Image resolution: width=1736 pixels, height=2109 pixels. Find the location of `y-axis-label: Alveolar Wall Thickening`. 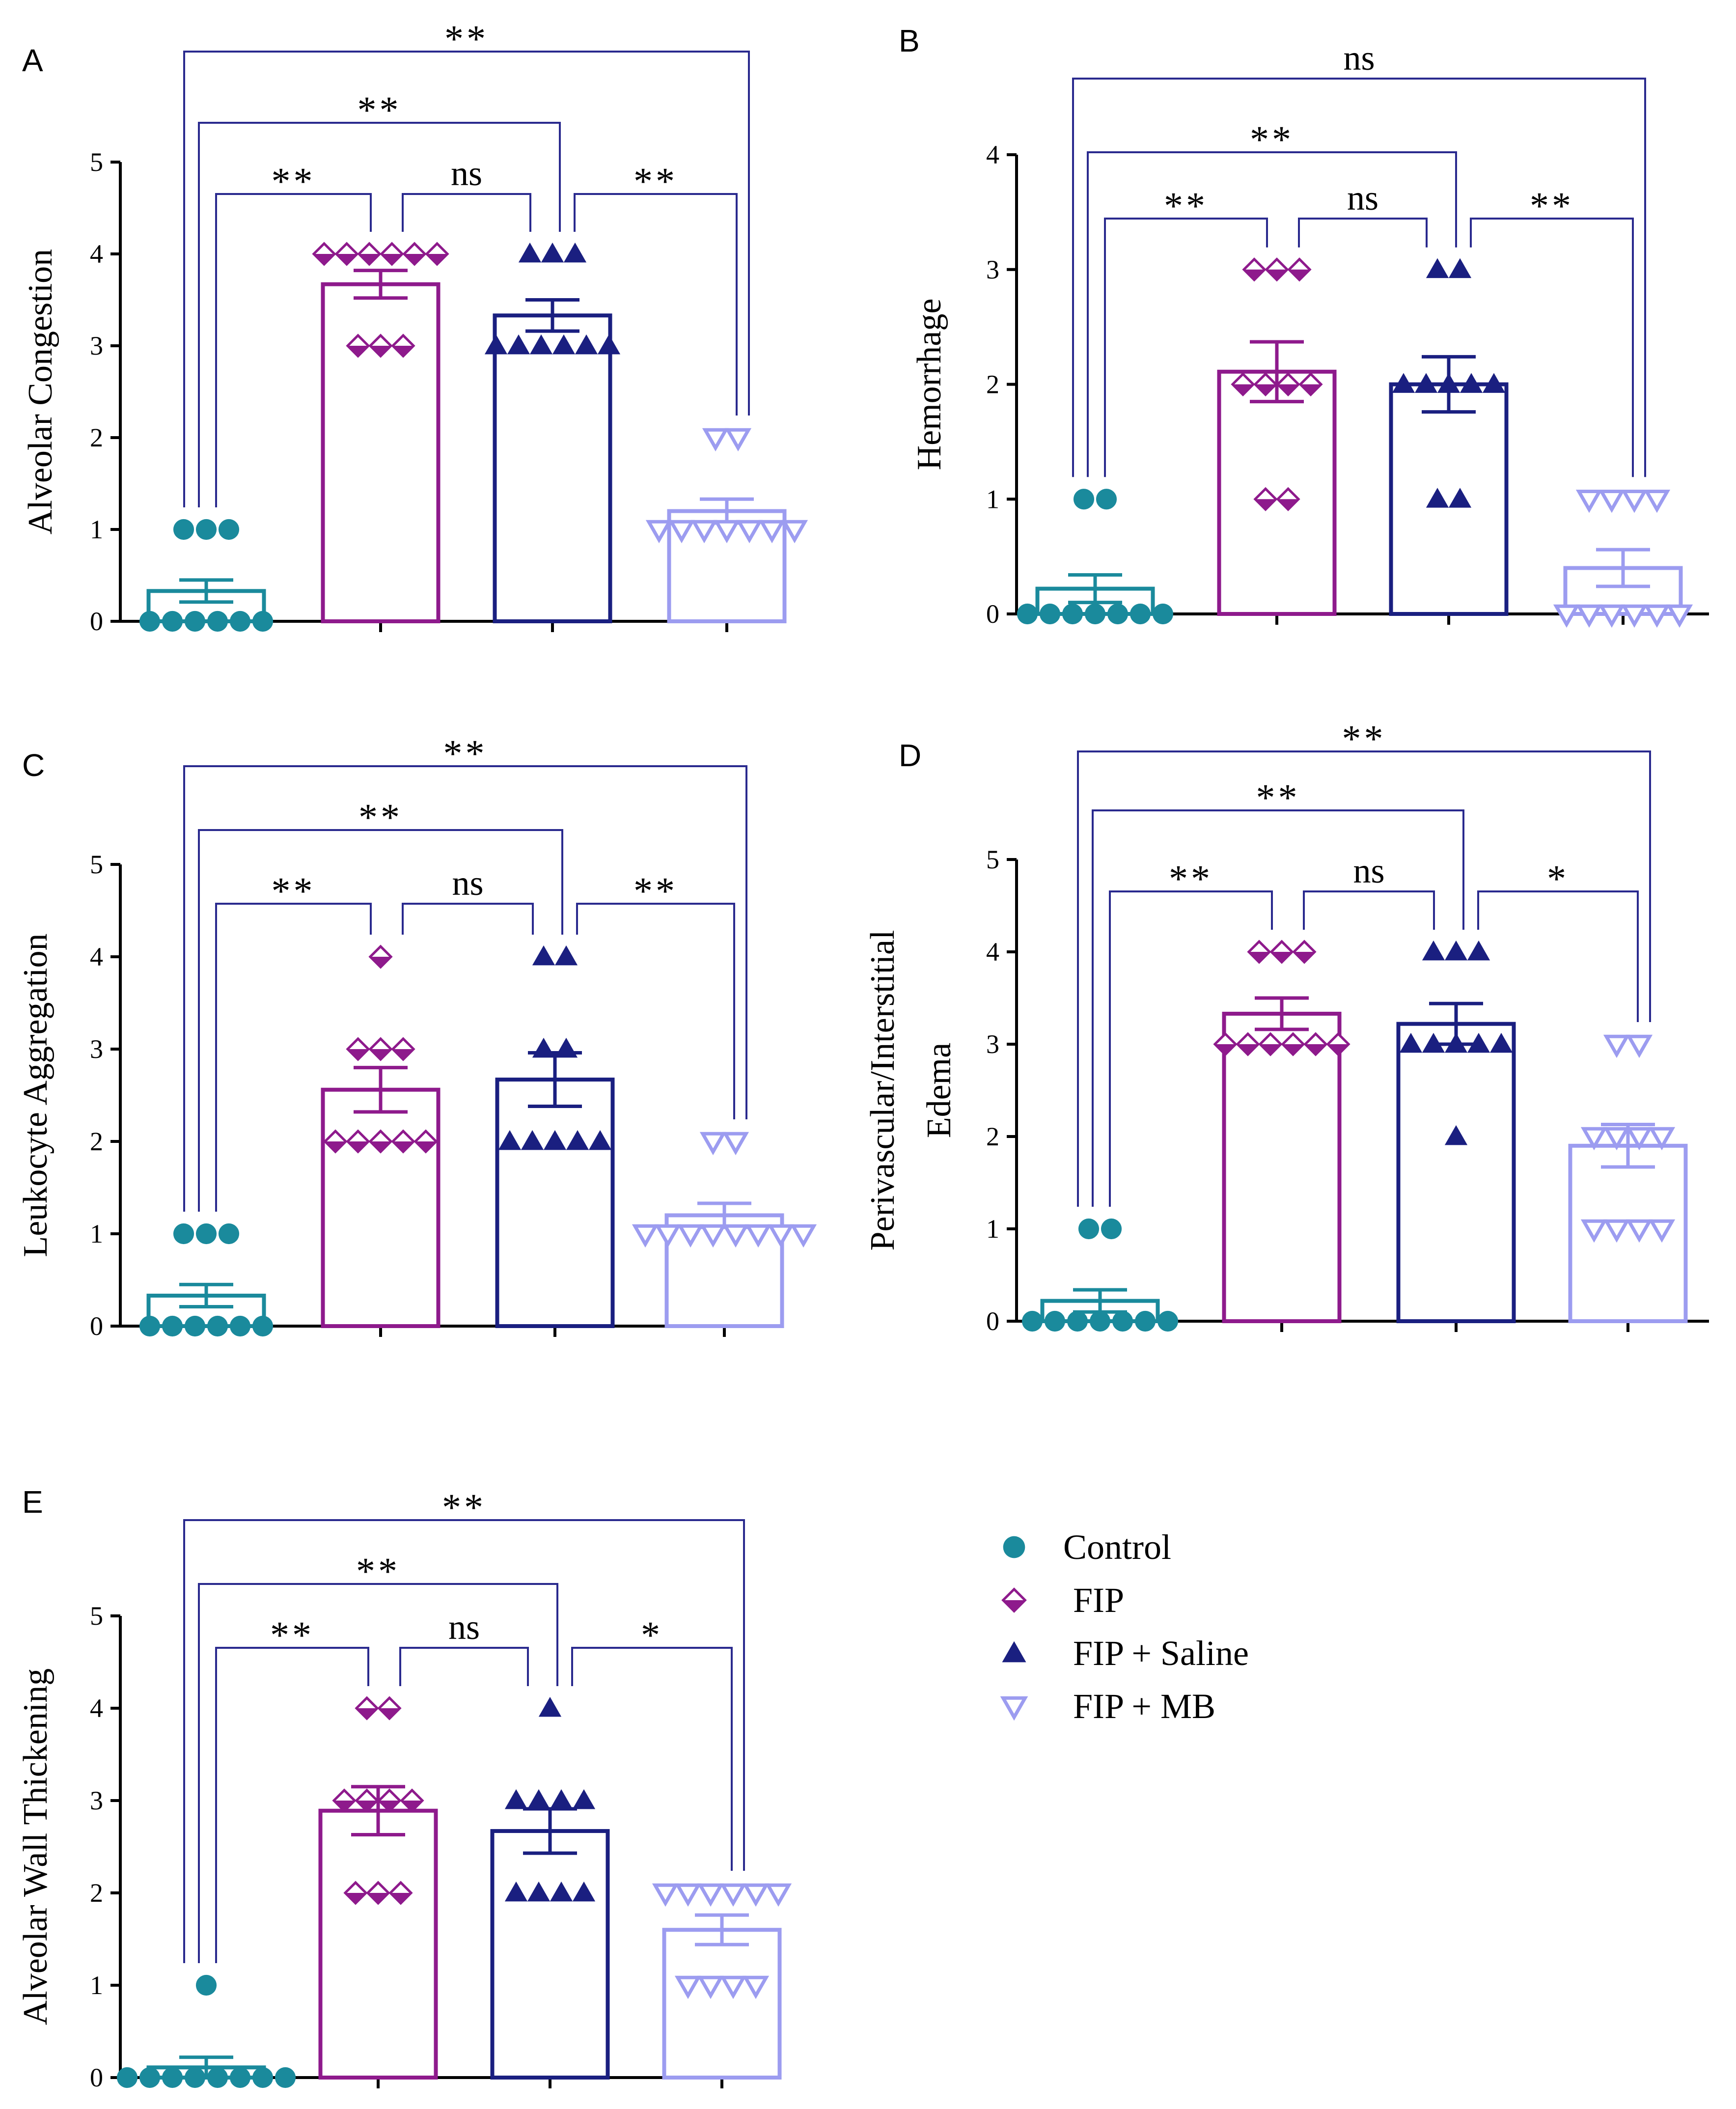

y-axis-label: Alveolar Wall Thickening is located at coordinates (36, 1847).